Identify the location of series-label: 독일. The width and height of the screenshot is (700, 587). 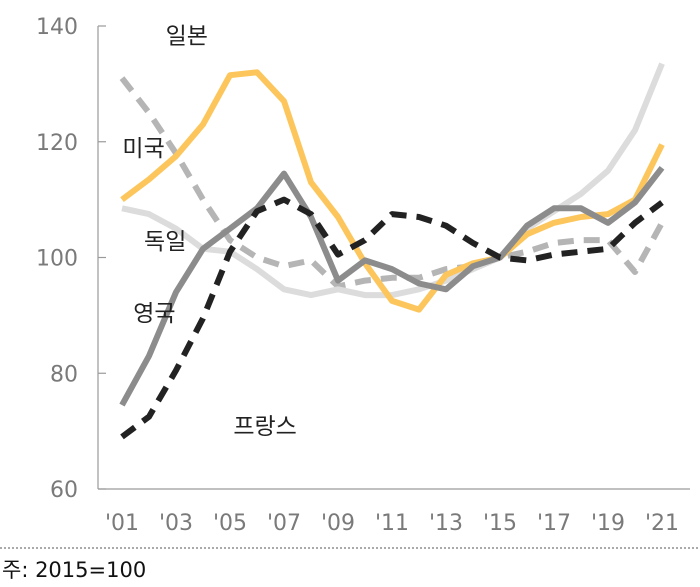
(165, 242).